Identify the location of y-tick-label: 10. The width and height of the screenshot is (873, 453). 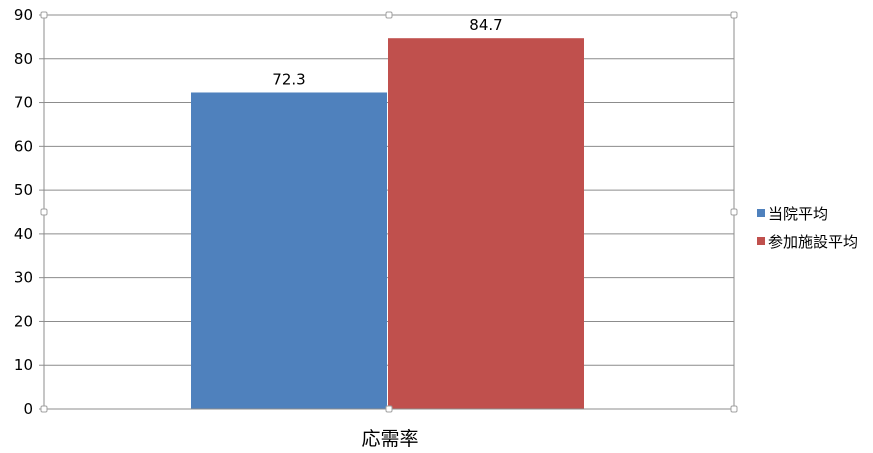
(23, 365).